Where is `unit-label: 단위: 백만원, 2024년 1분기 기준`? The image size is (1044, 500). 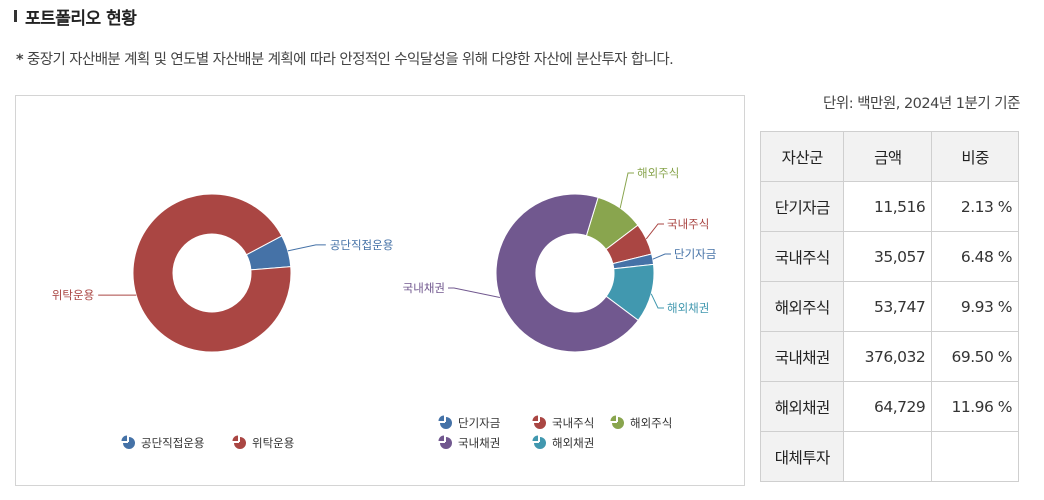 unit-label: 단위: 백만원, 2024년 1분기 기준 is located at coordinates (921, 104).